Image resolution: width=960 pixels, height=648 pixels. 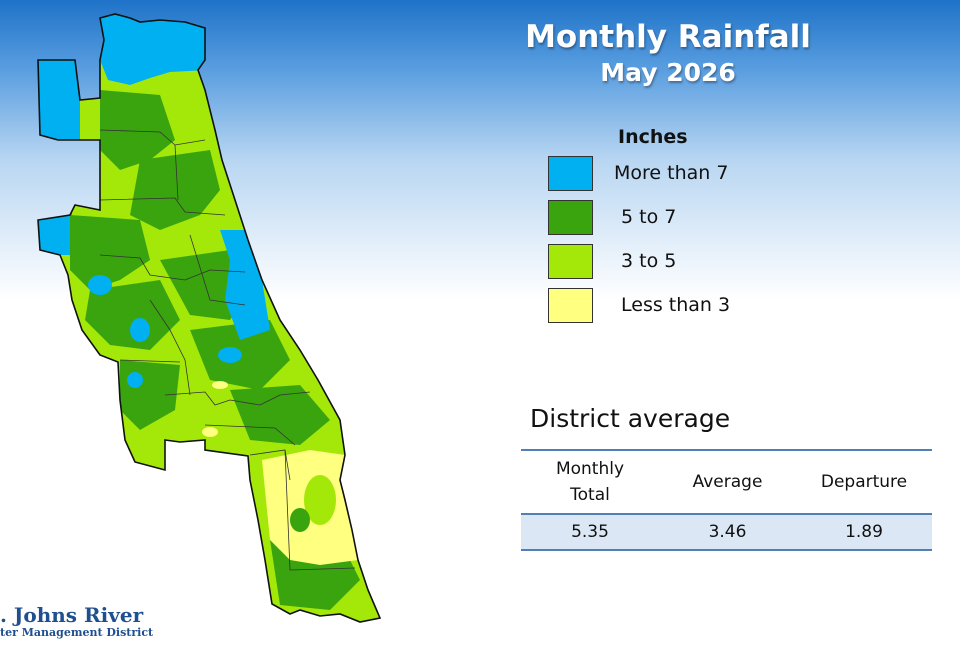 What do you see at coordinates (630, 418) in the screenshot?
I see `district-average-title: District average` at bounding box center [630, 418].